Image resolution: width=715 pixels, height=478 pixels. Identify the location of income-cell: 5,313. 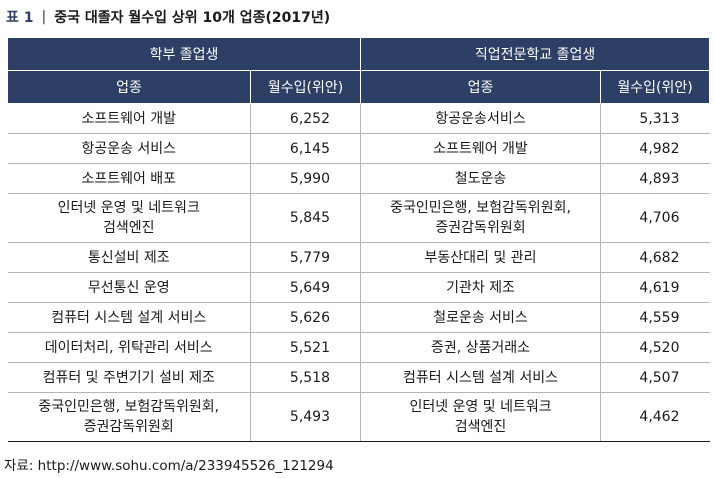
(655, 118).